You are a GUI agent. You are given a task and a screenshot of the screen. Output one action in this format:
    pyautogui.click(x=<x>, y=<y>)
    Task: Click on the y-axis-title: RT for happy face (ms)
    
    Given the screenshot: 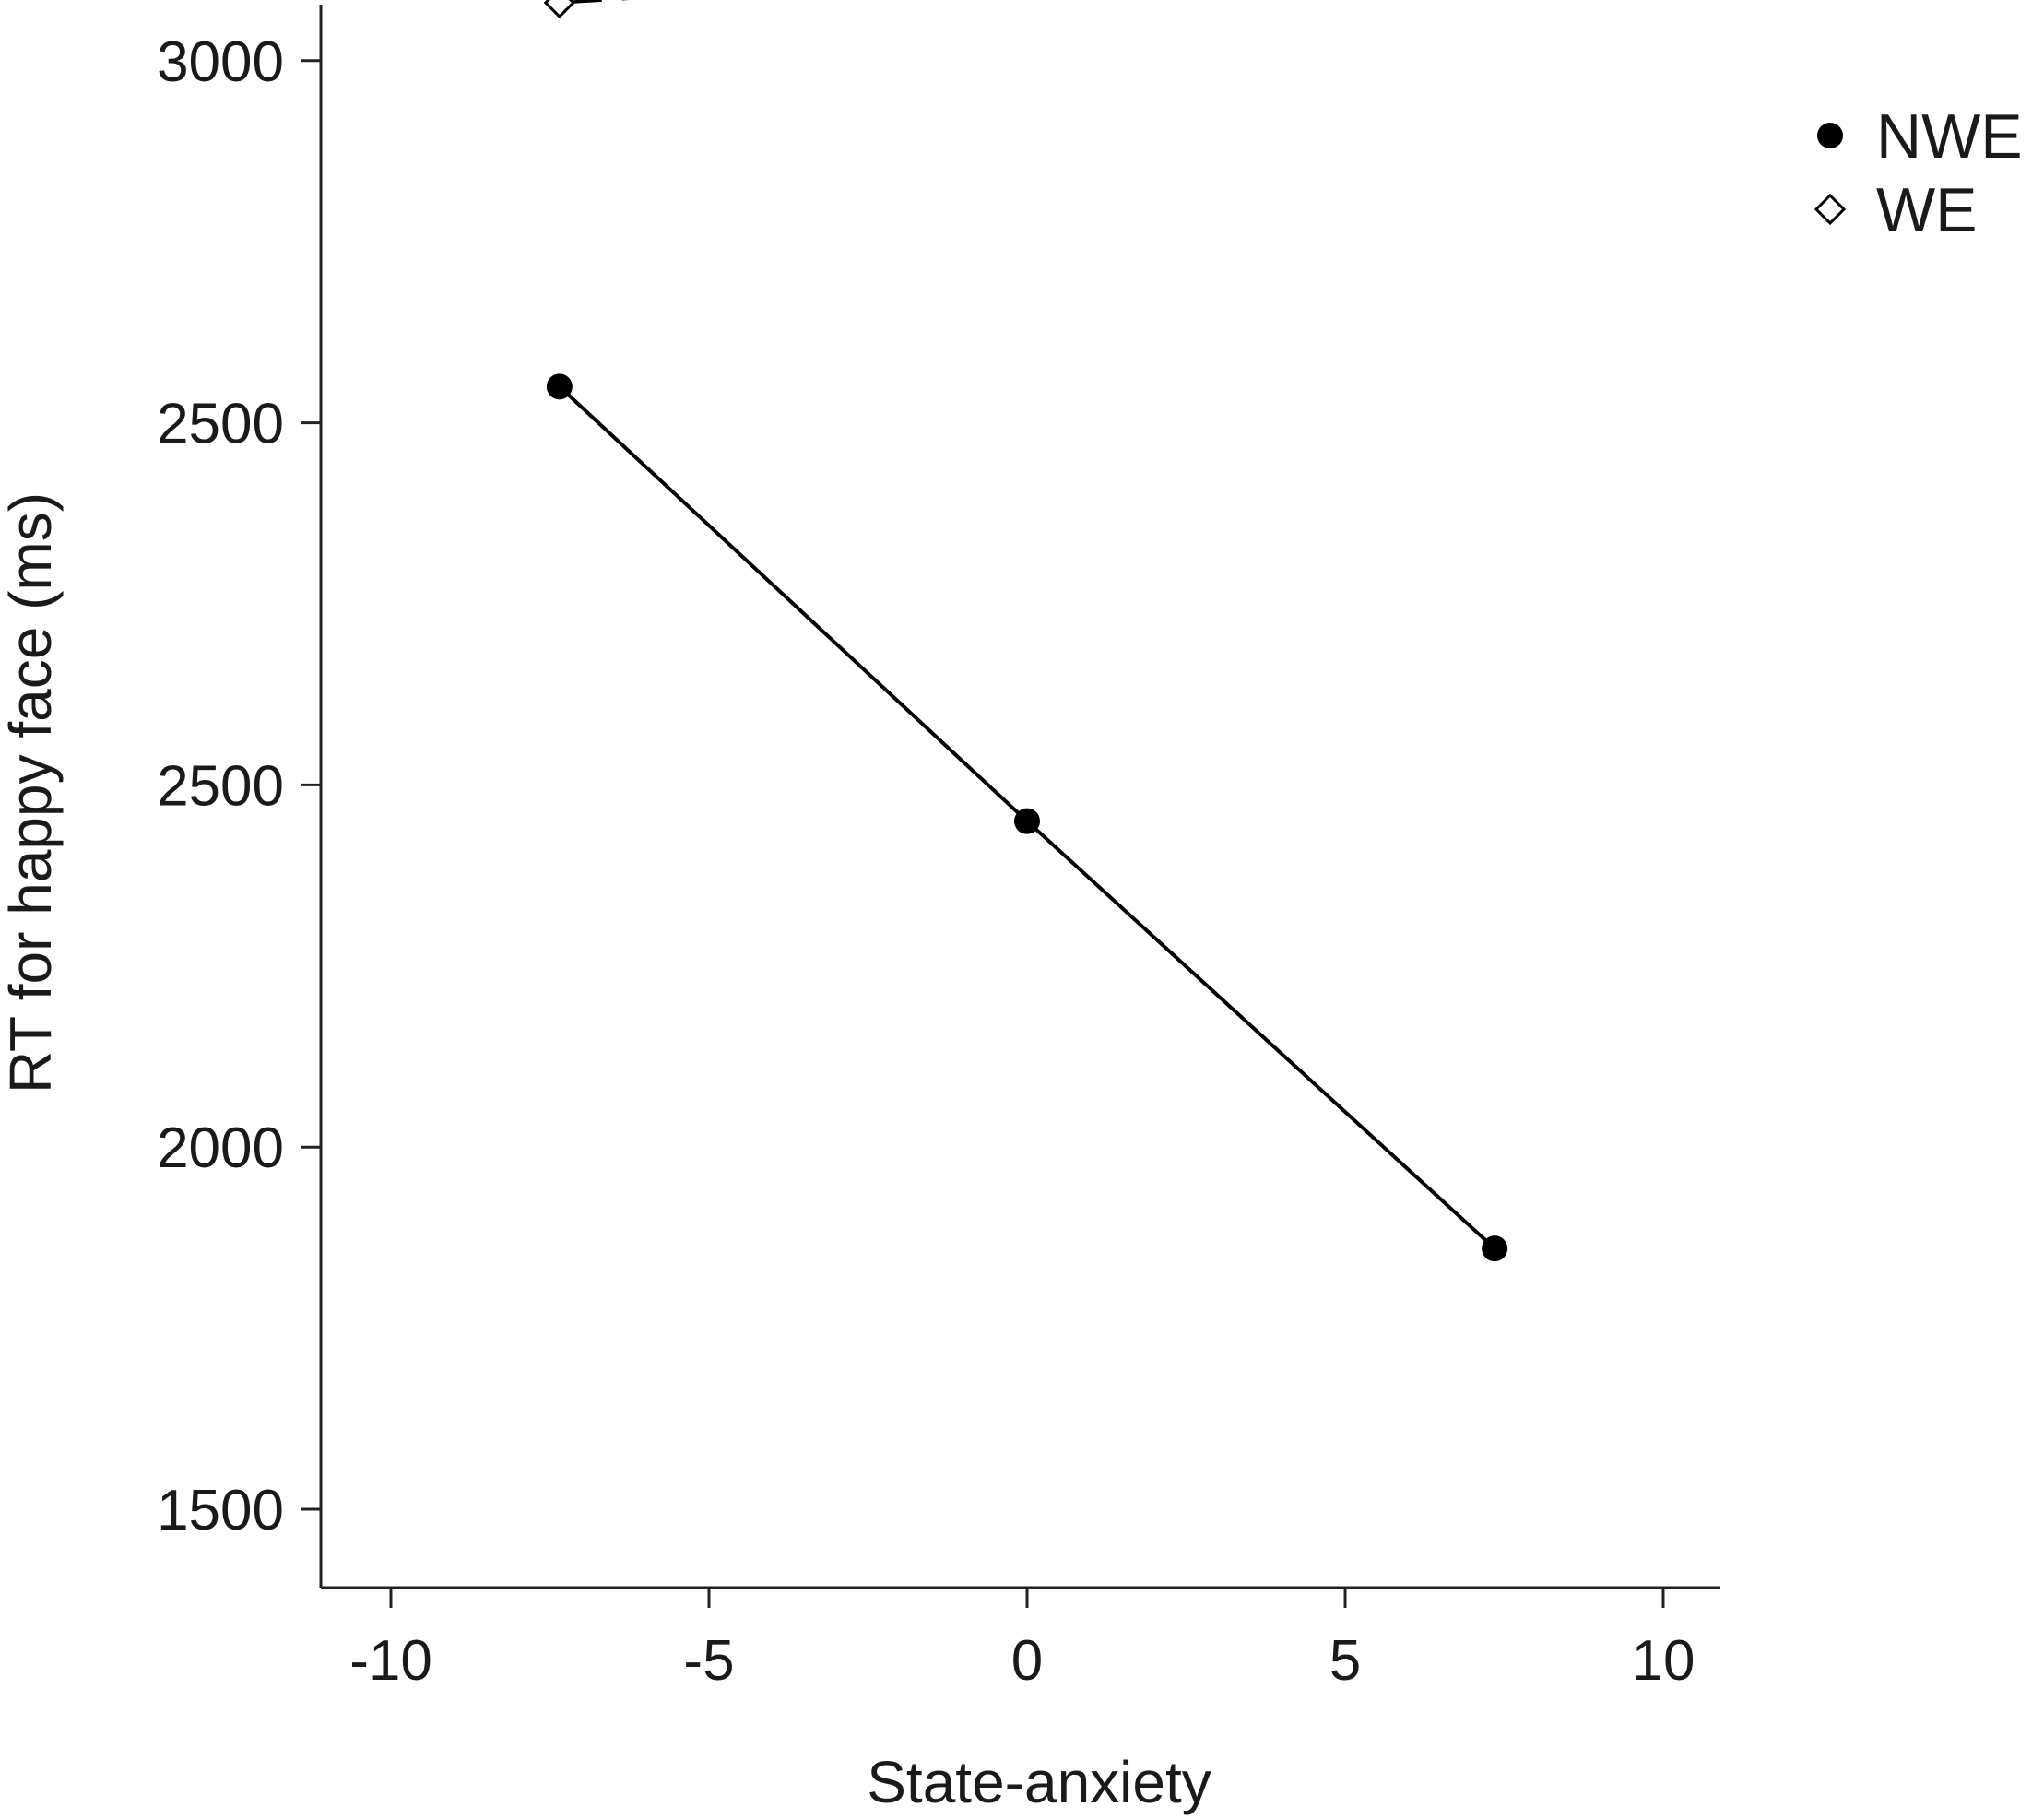 What is the action you would take?
    pyautogui.click(x=32, y=792)
    